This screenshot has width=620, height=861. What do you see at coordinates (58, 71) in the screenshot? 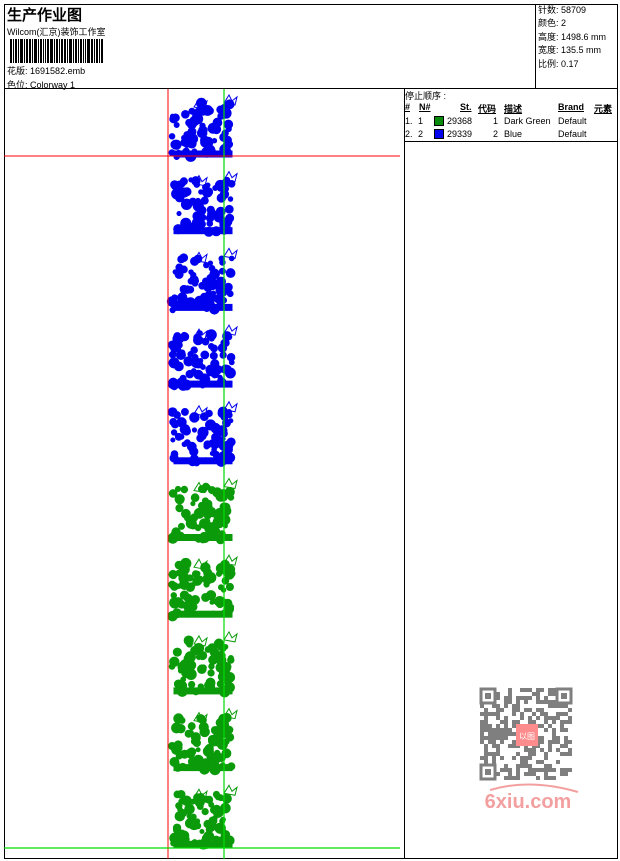
I see `design-value: 1691582.emb` at bounding box center [58, 71].